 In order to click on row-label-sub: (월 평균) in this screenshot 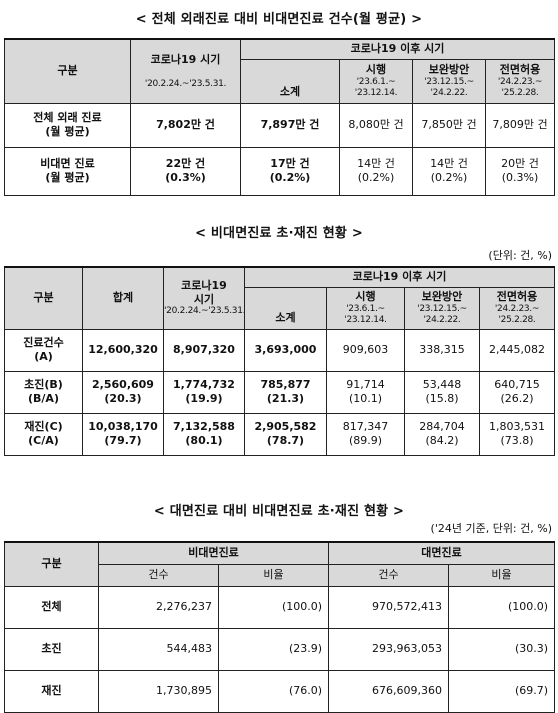, I will do `click(67, 177)`.